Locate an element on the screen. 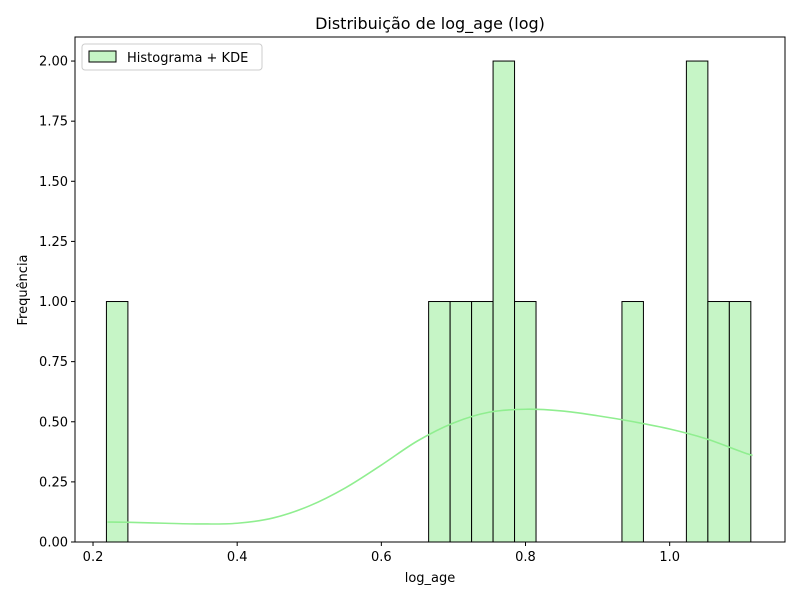 Image resolution: width=800 pixels, height=600 pixels. legend-label: Histograma + KDE is located at coordinates (187, 58).